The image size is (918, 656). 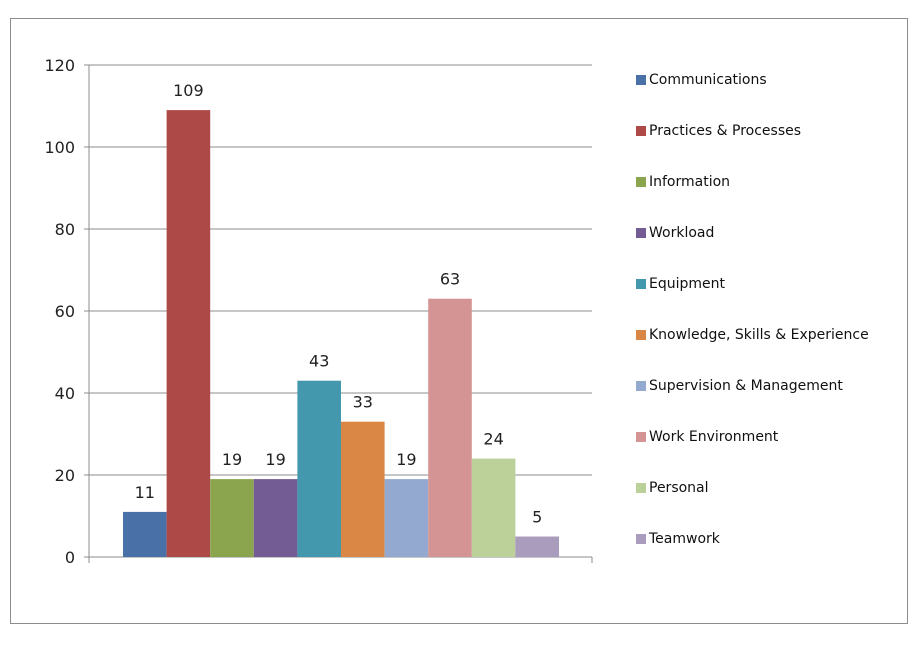 I want to click on legend-item: Equipment, so click(x=680, y=284).